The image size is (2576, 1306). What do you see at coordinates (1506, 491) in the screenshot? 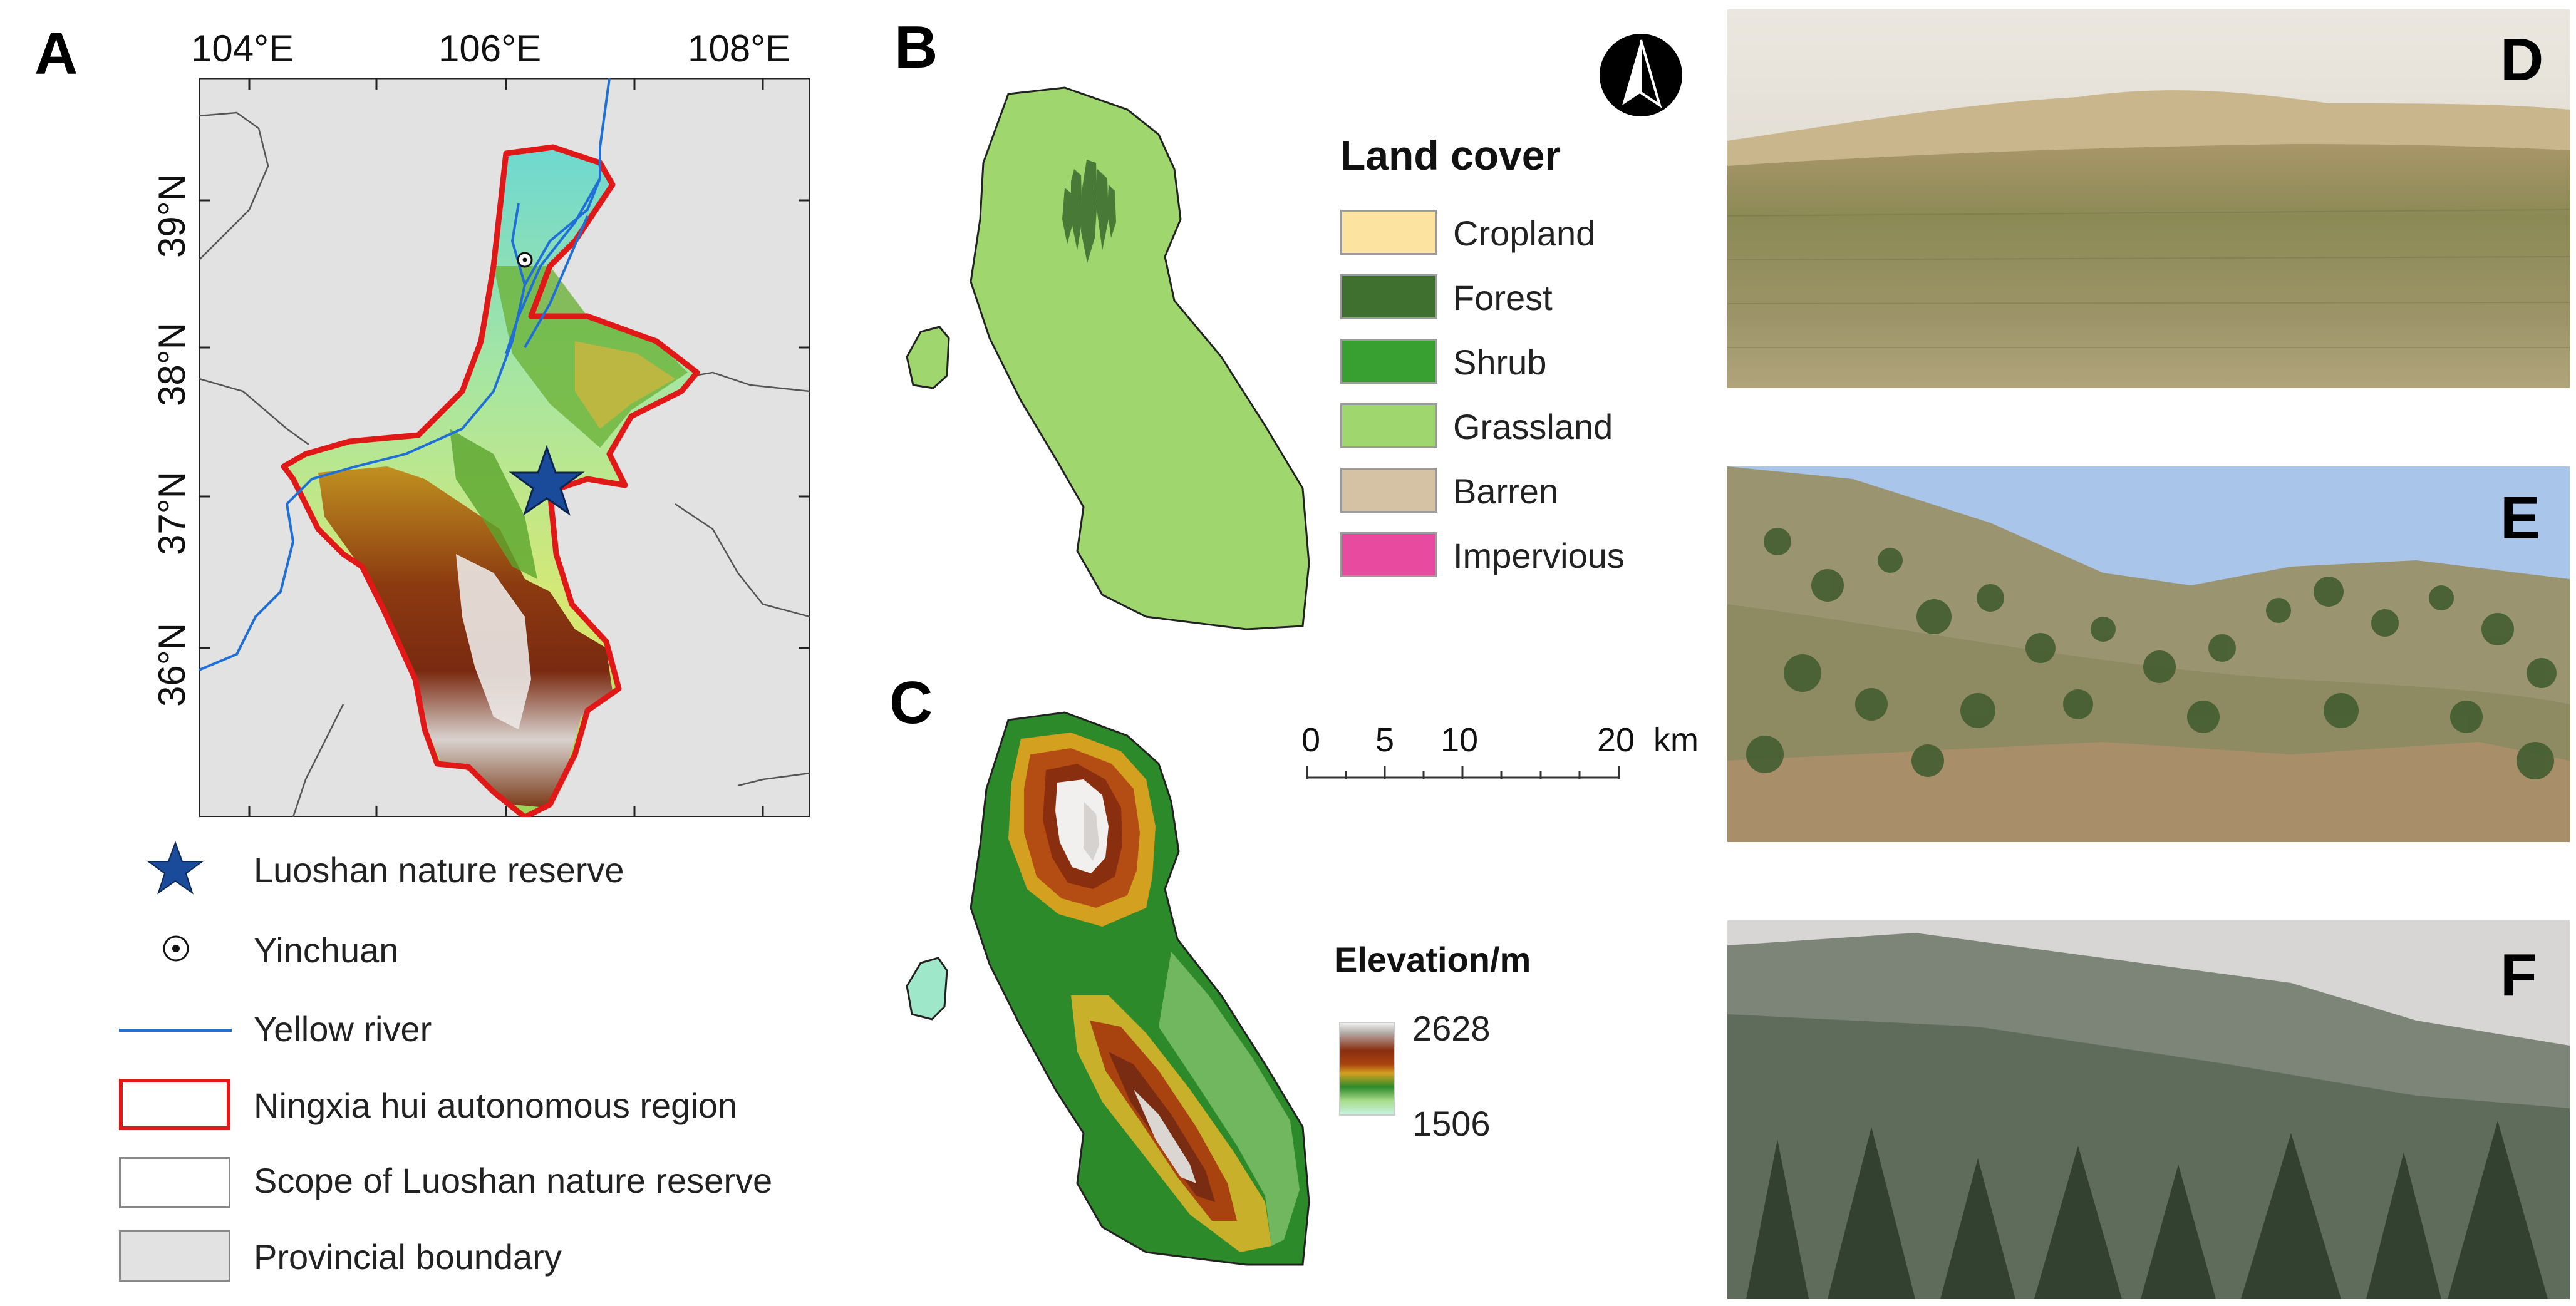
I see `label-barren: Barren` at bounding box center [1506, 491].